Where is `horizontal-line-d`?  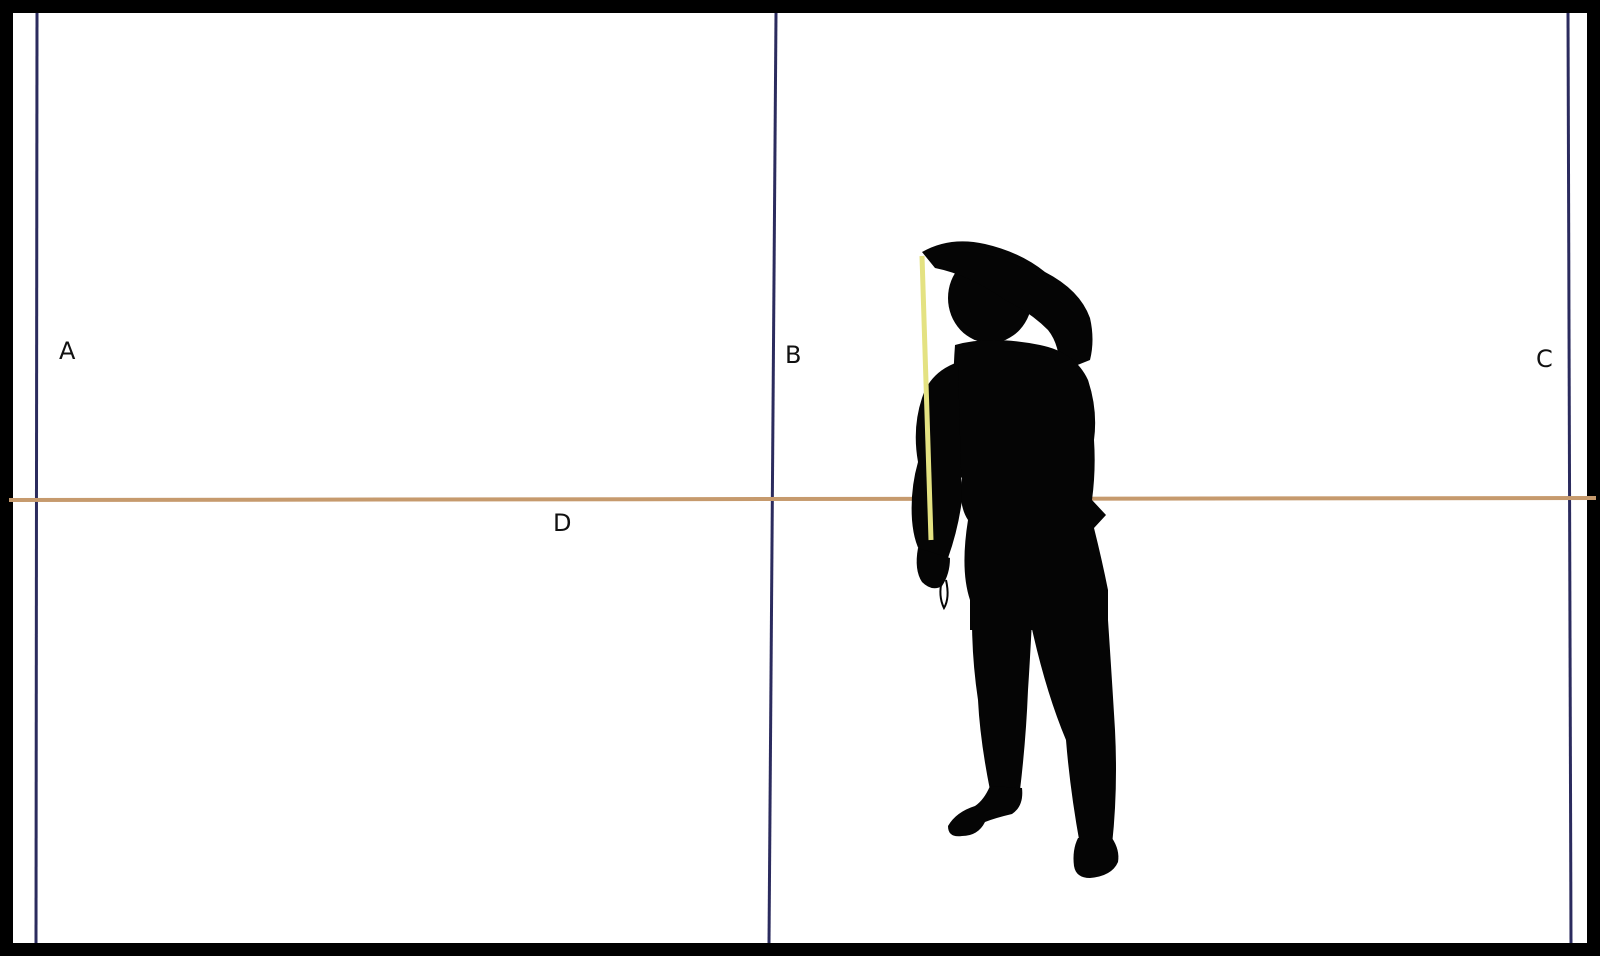 horizontal-line-d is located at coordinates (802, 499).